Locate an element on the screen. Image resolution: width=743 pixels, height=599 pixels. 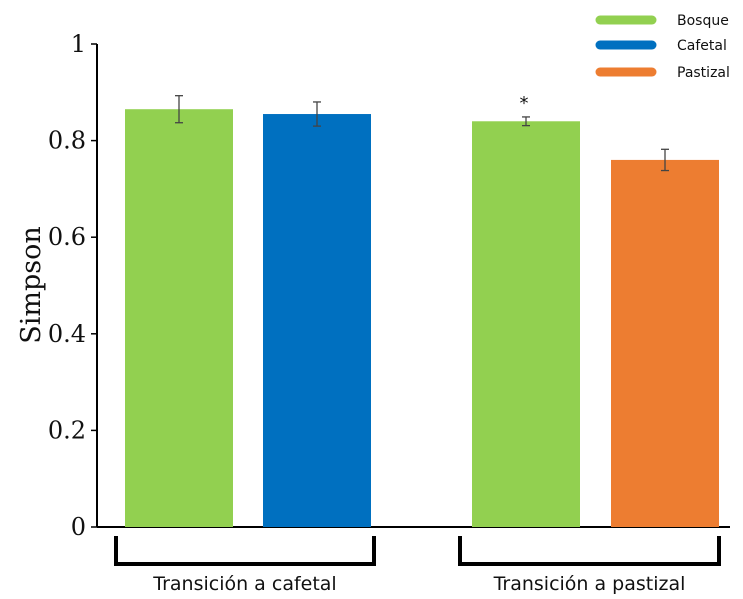
bar-pastizal is located at coordinates (665, 343).